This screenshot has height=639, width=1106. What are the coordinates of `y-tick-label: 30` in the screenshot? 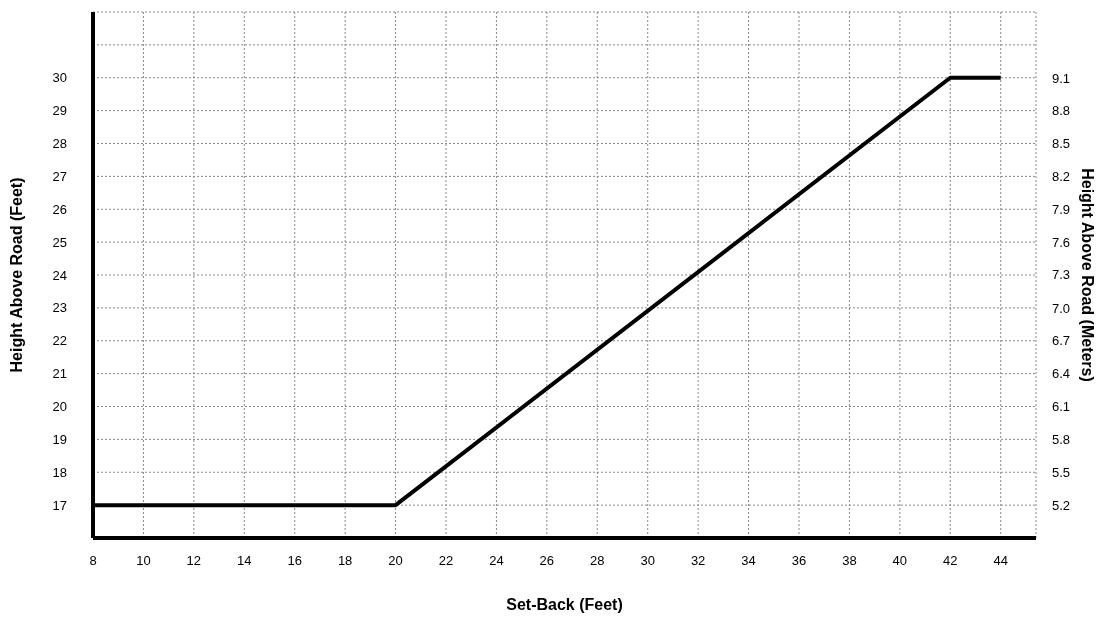 It's located at (59, 78).